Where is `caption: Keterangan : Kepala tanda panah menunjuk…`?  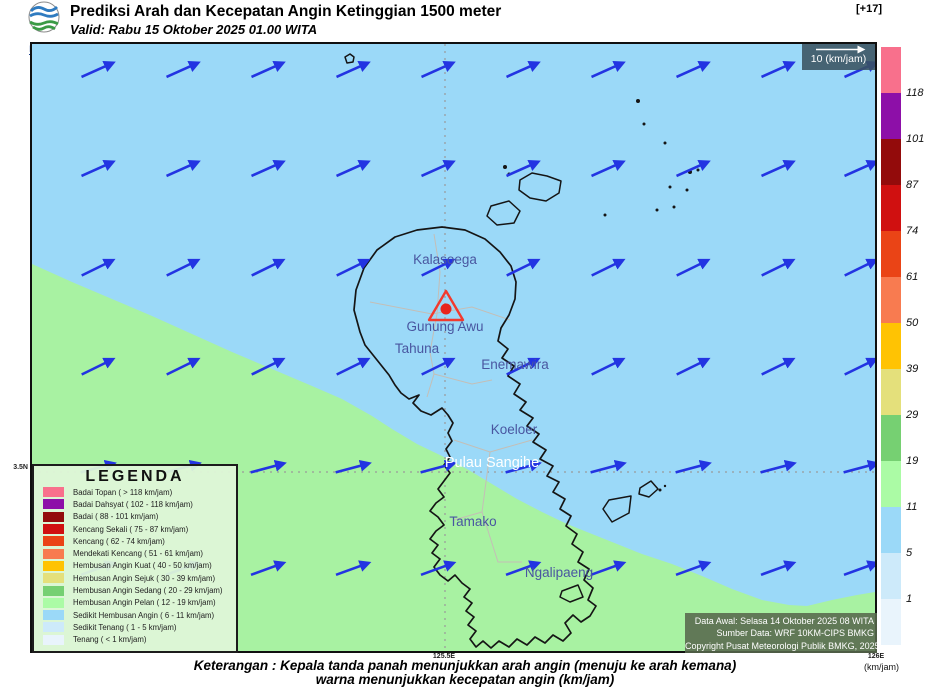 caption: Keterangan : Kepala tanda panah menunjuk… is located at coordinates (465, 673).